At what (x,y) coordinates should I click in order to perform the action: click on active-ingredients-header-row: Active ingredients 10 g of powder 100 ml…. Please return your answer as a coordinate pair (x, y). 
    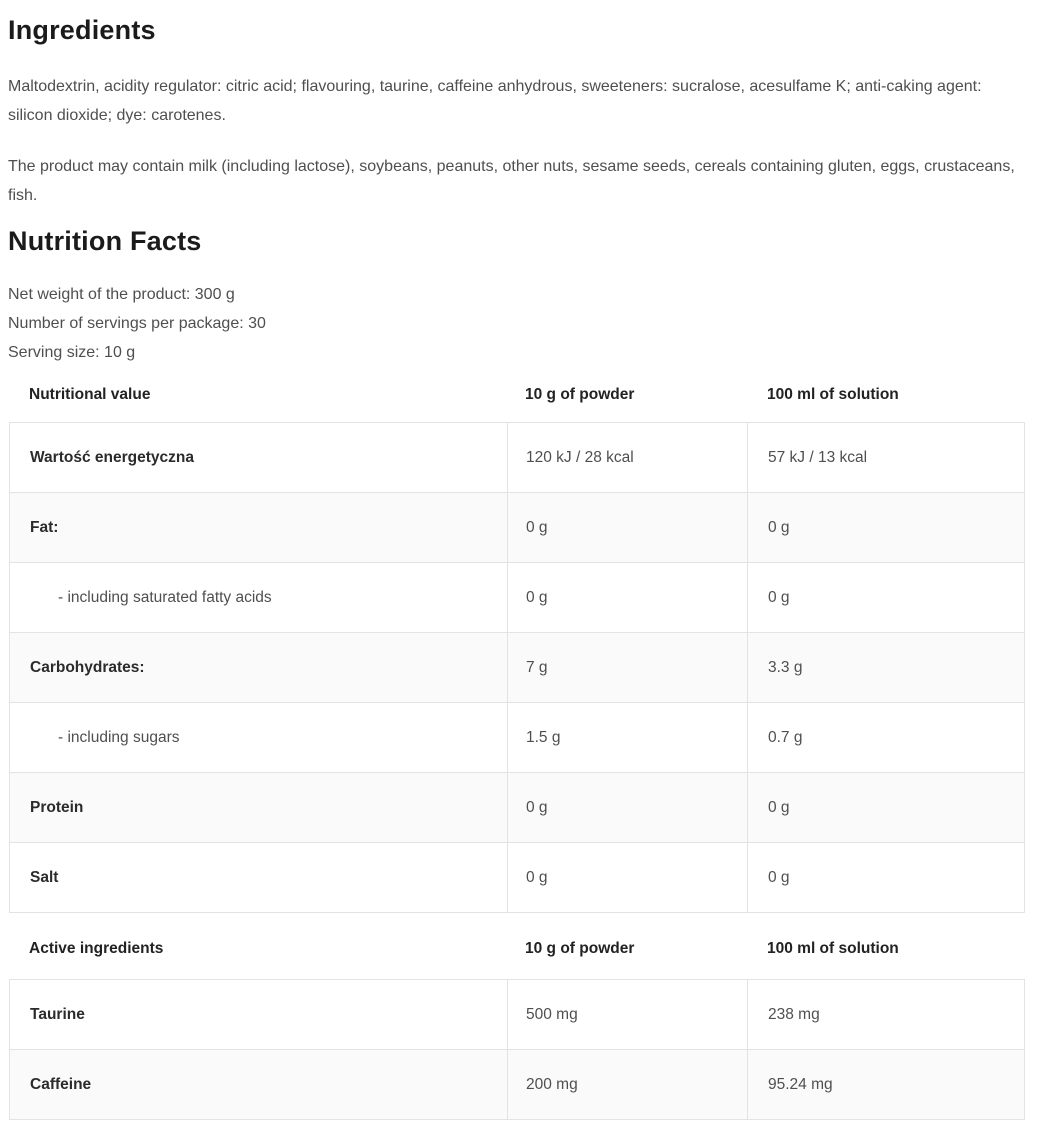
    Looking at the image, I should click on (516, 949).